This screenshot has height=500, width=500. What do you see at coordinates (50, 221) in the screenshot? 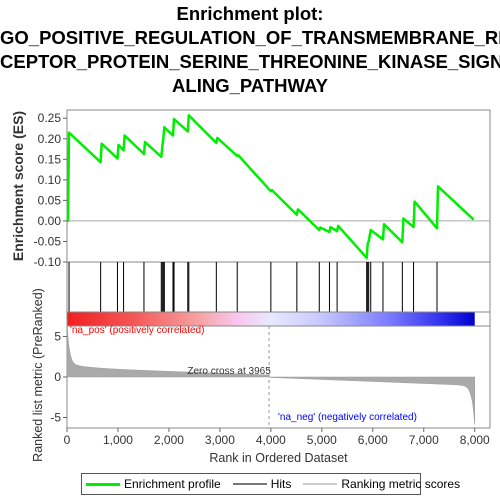
I see `es-ytick-label: 0.00` at bounding box center [50, 221].